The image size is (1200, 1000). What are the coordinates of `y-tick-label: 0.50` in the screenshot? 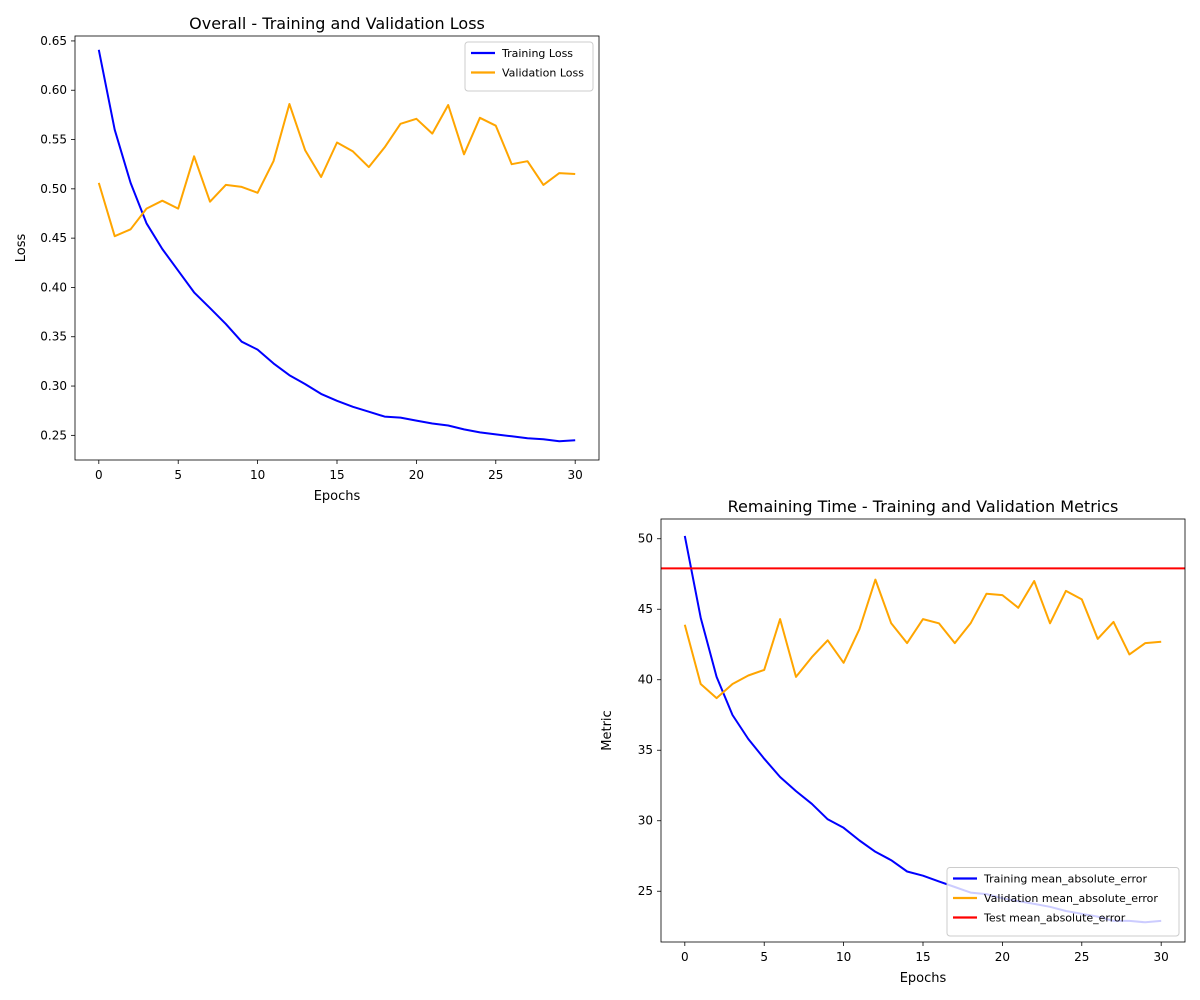 It's located at (53, 189).